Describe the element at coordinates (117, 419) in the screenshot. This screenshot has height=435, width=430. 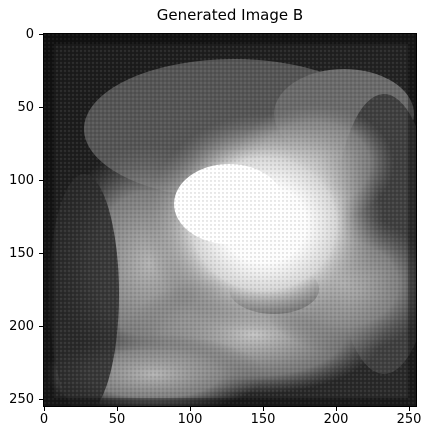
I see `x-tick-label: 50` at that location.